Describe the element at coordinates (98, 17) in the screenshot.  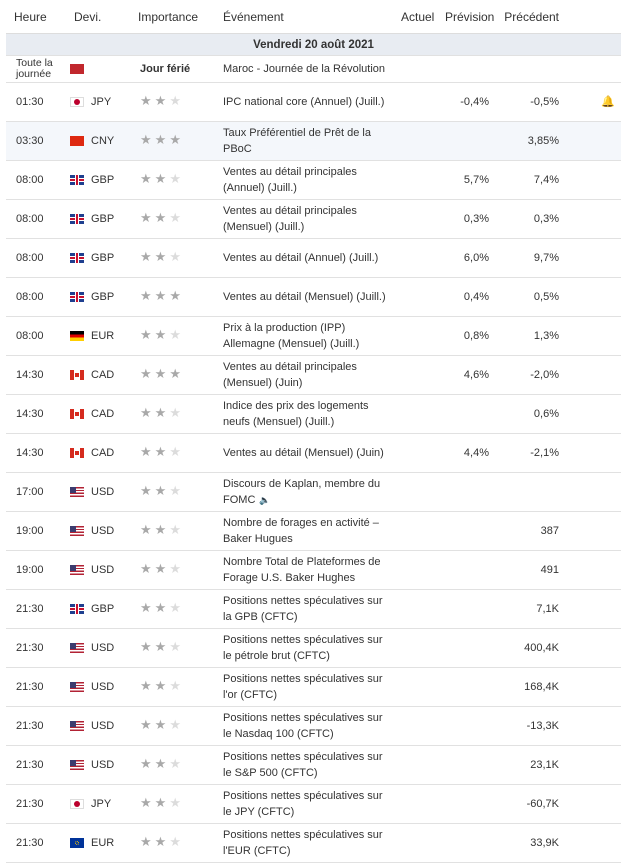
I see `col-currency: Devi.` at that location.